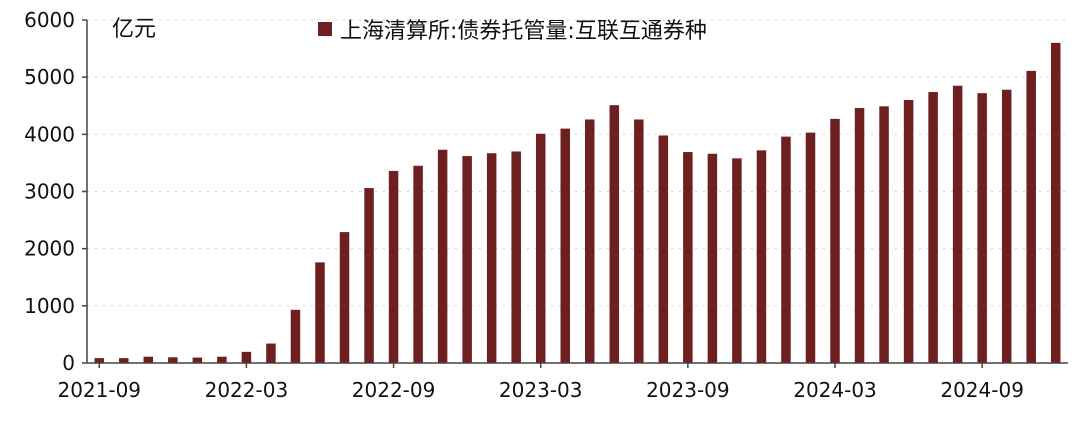 This screenshot has width=1080, height=426. I want to click on legend-swatch, so click(325, 29).